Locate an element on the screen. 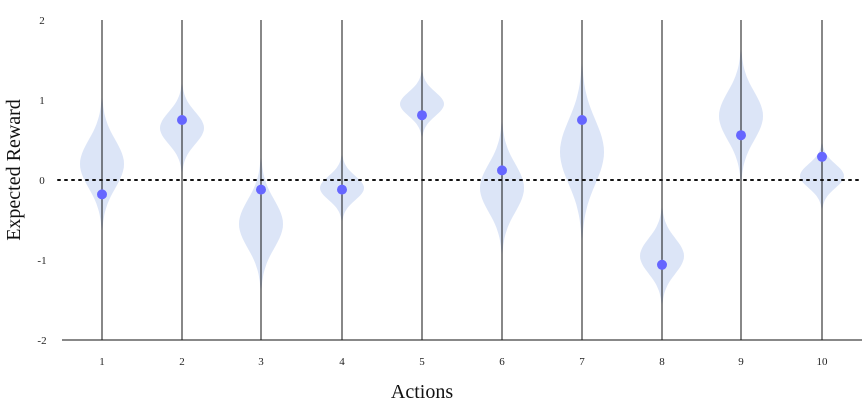 The height and width of the screenshot is (403, 864). y-tick-label: 0 is located at coordinates (42, 181).